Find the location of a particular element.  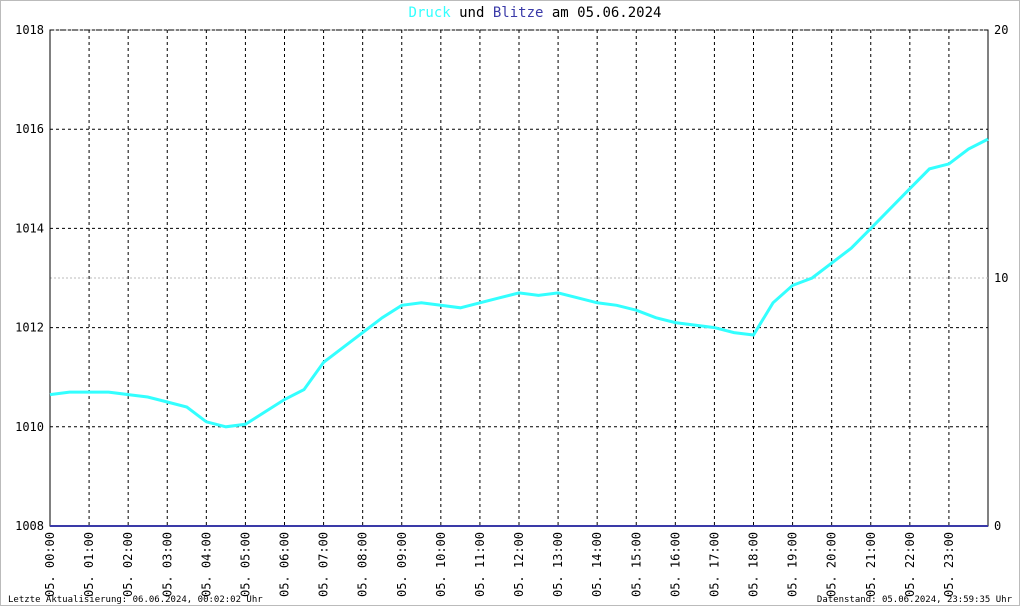

x-tick-label: 05. 16:00 is located at coordinates (675, 564).